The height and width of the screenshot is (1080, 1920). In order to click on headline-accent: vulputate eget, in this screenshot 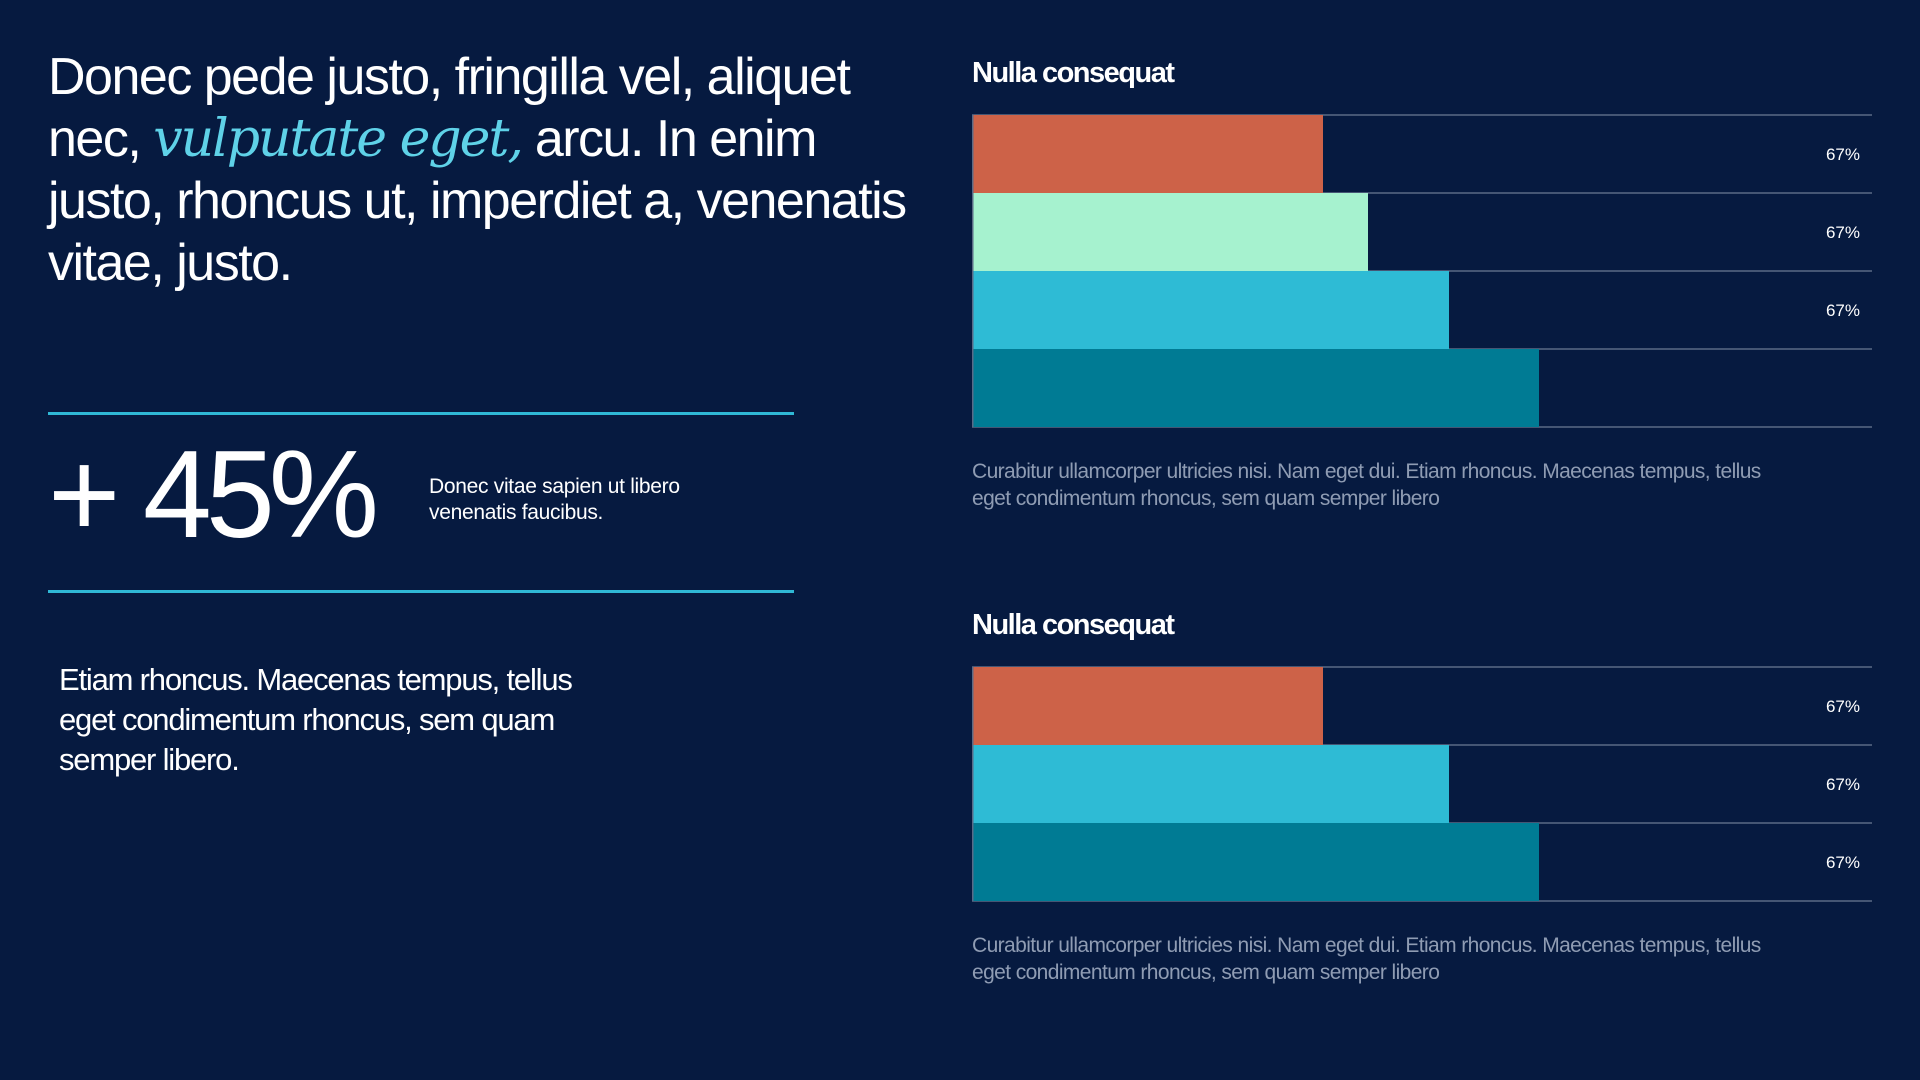, I will do `click(338, 139)`.